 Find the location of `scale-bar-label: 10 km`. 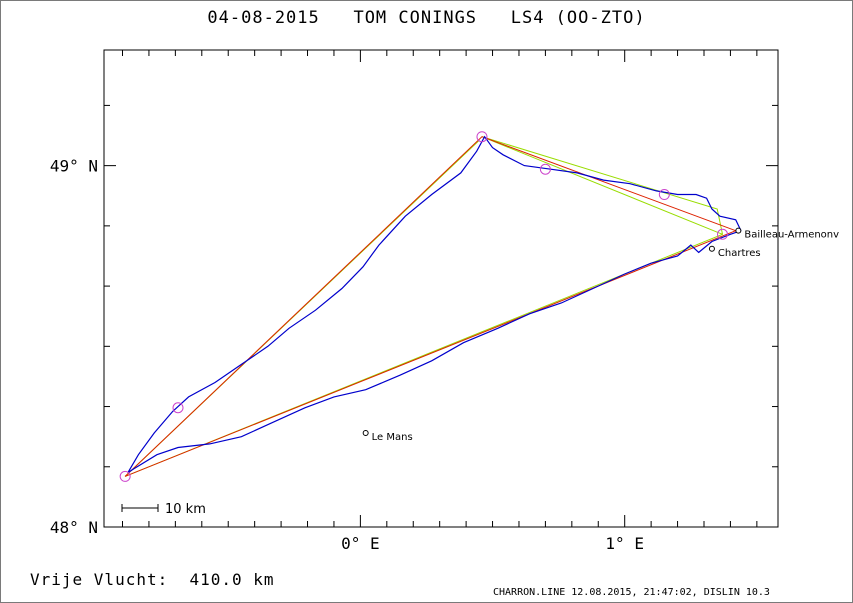

scale-bar-label: 10 km is located at coordinates (185, 509).